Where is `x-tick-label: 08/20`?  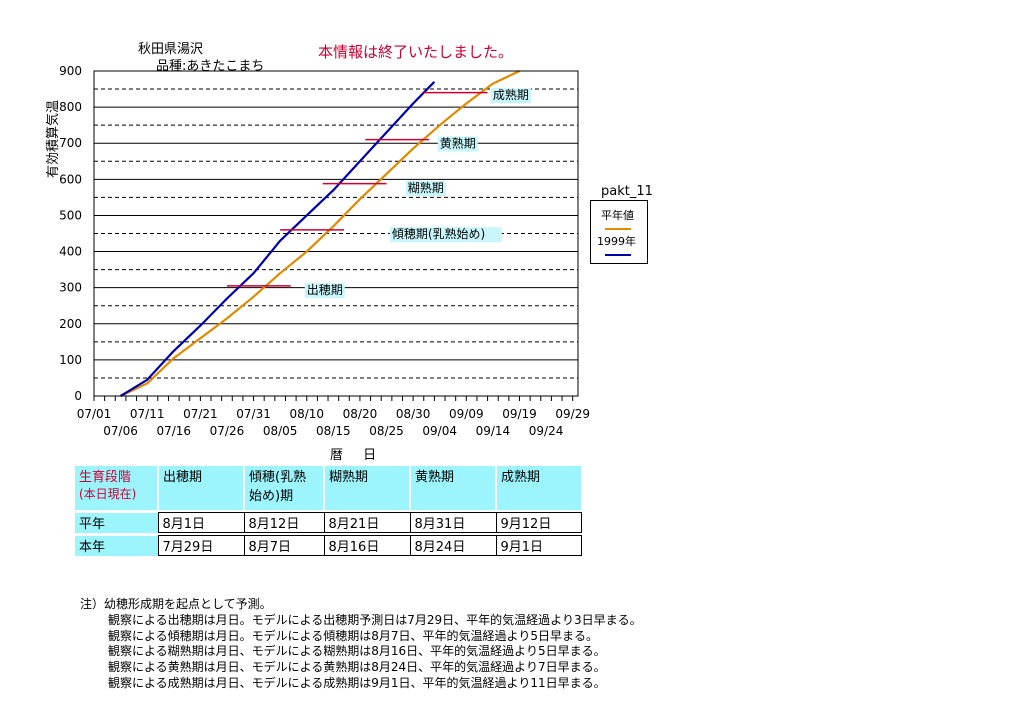 x-tick-label: 08/20 is located at coordinates (360, 414).